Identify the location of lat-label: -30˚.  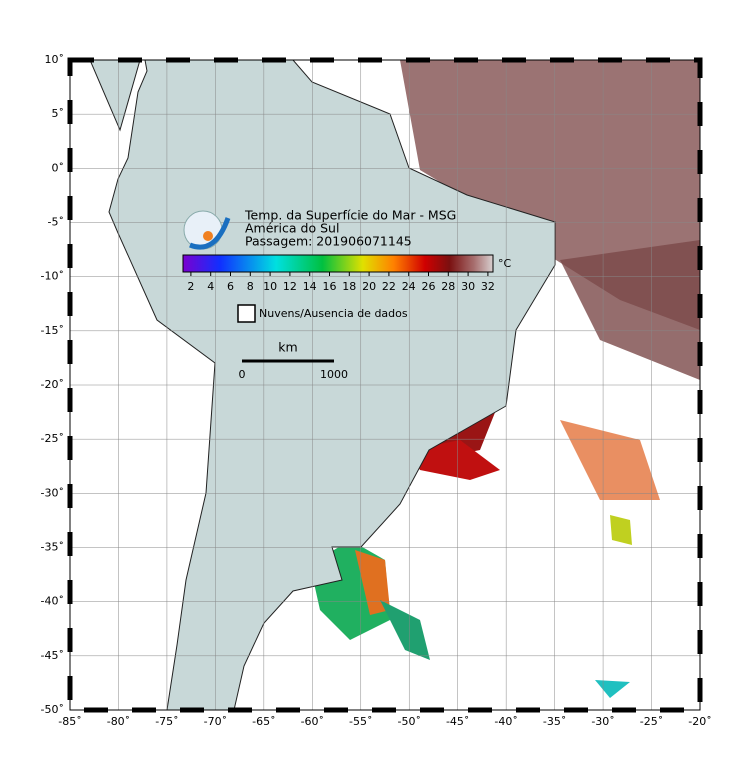
(52, 492).